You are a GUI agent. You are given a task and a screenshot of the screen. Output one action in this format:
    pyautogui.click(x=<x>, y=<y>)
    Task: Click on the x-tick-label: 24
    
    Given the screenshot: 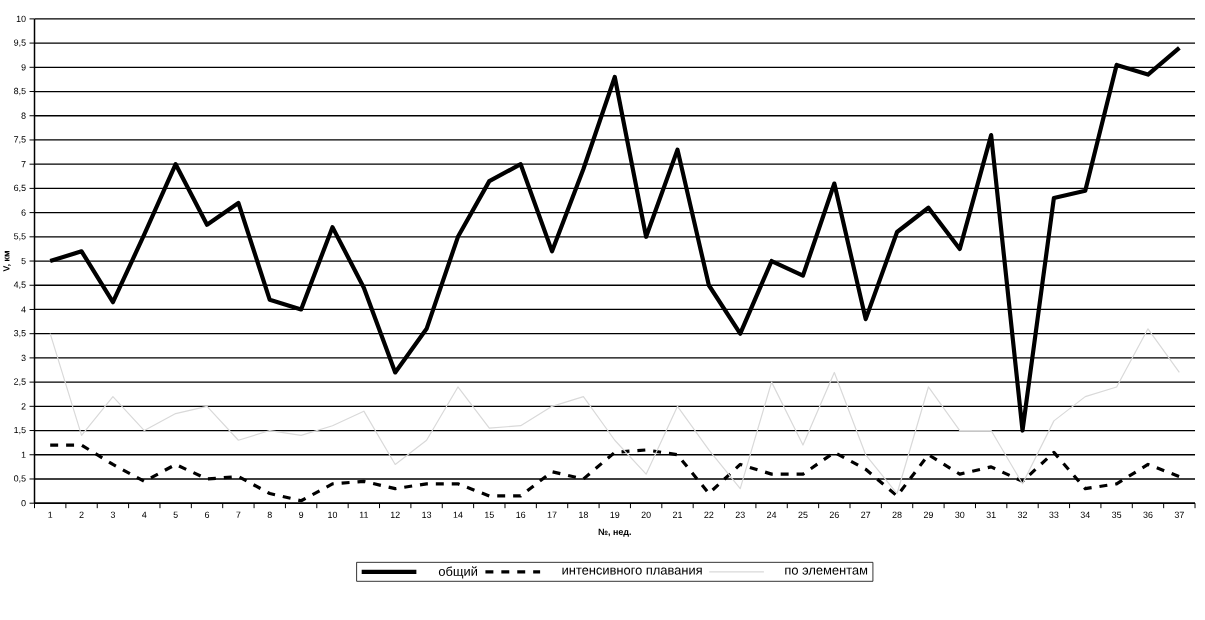 What is the action you would take?
    pyautogui.click(x=772, y=515)
    